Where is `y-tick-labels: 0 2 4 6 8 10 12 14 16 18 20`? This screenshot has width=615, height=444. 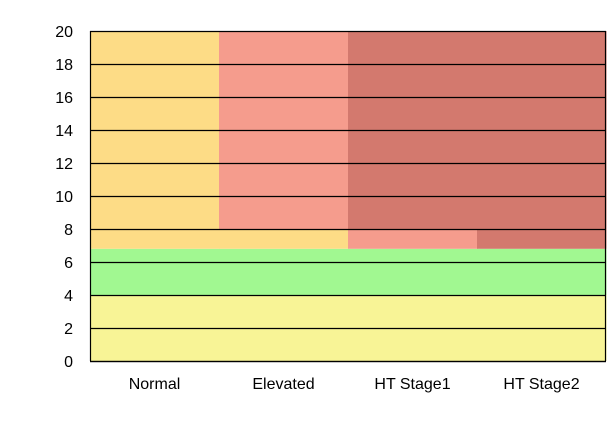 y-tick-labels: 0 2 4 6 8 10 12 14 16 18 20 is located at coordinates (64, 197).